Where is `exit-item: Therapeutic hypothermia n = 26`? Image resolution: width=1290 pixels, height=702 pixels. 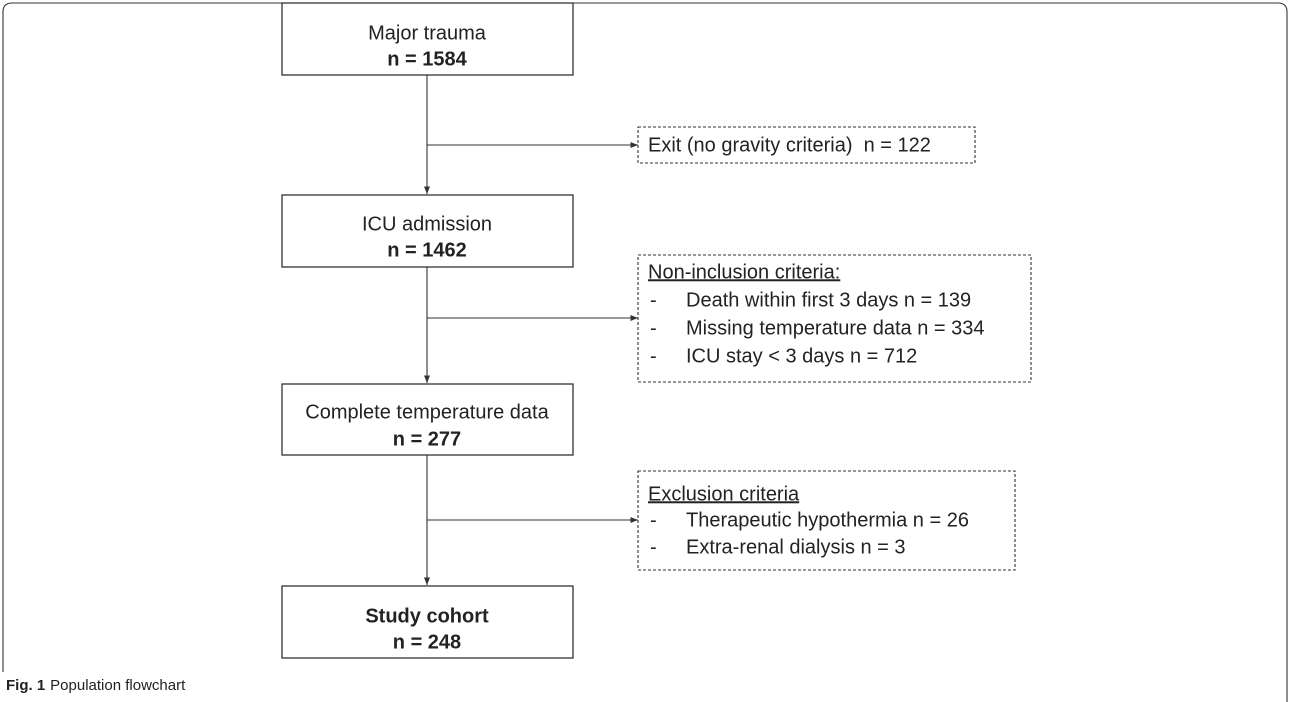
exit-item: Therapeutic hypothermia n = 26 is located at coordinates (827, 520).